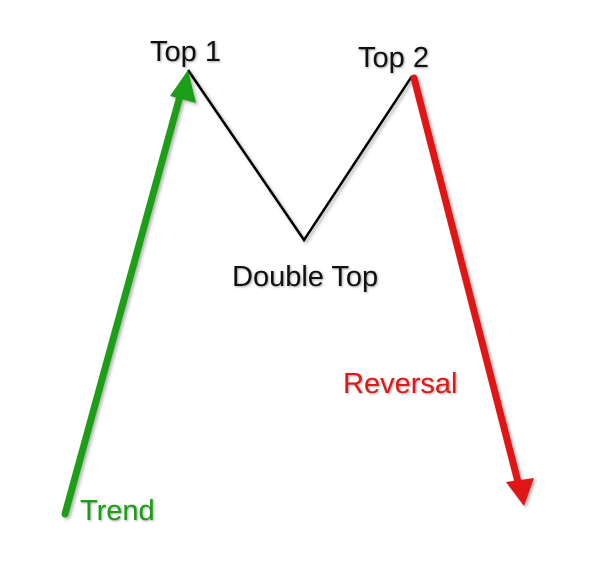 The height and width of the screenshot is (578, 596). What do you see at coordinates (300, 156) in the screenshot?
I see `double-top-line` at bounding box center [300, 156].